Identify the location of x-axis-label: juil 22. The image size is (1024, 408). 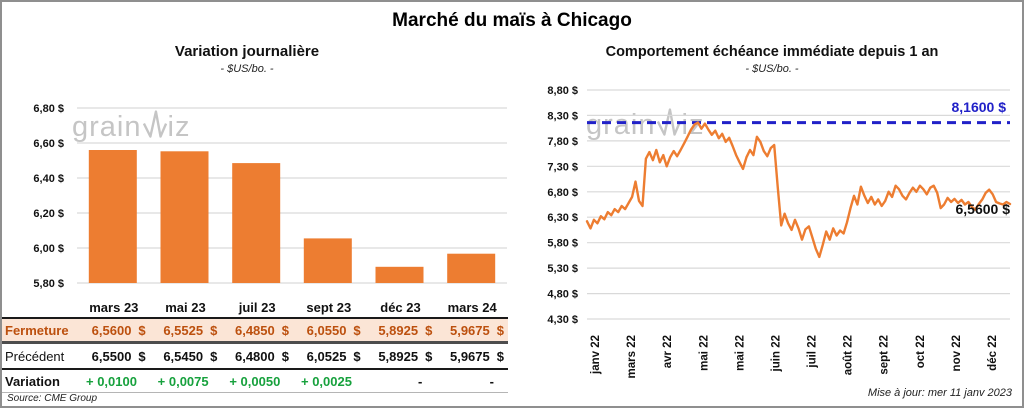
(813, 352).